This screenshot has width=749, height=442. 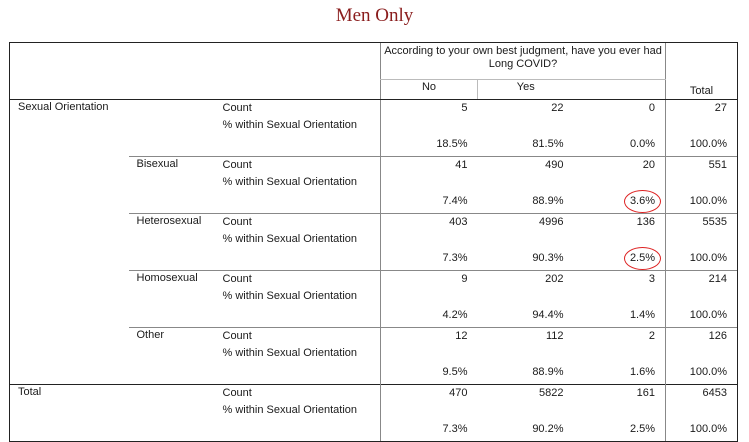 I want to click on cell-pct: 18.5%, so click(x=429, y=137).